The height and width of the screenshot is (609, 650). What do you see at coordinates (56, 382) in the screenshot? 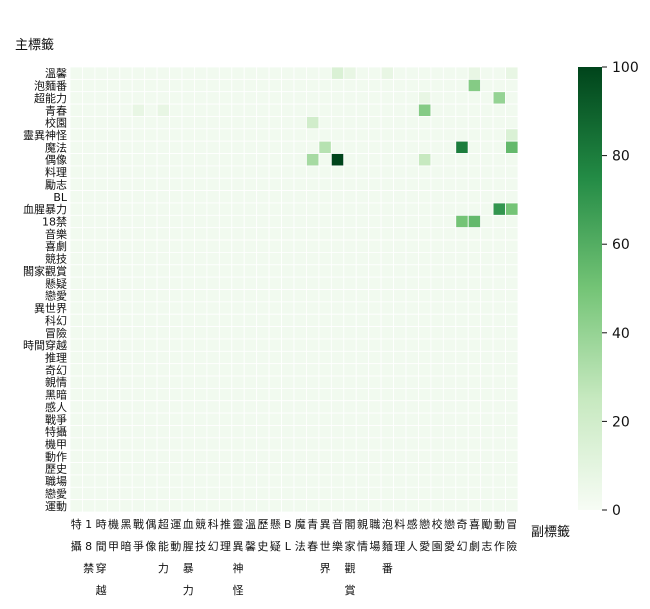
I see `y-tick-label: 親情` at bounding box center [56, 382].